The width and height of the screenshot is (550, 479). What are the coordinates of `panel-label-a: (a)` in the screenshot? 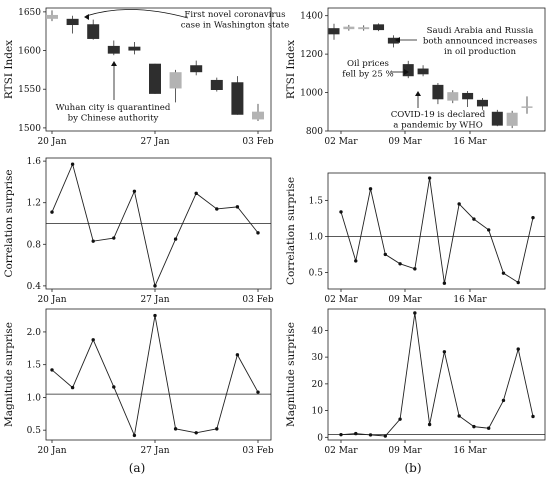 It's located at (137, 468).